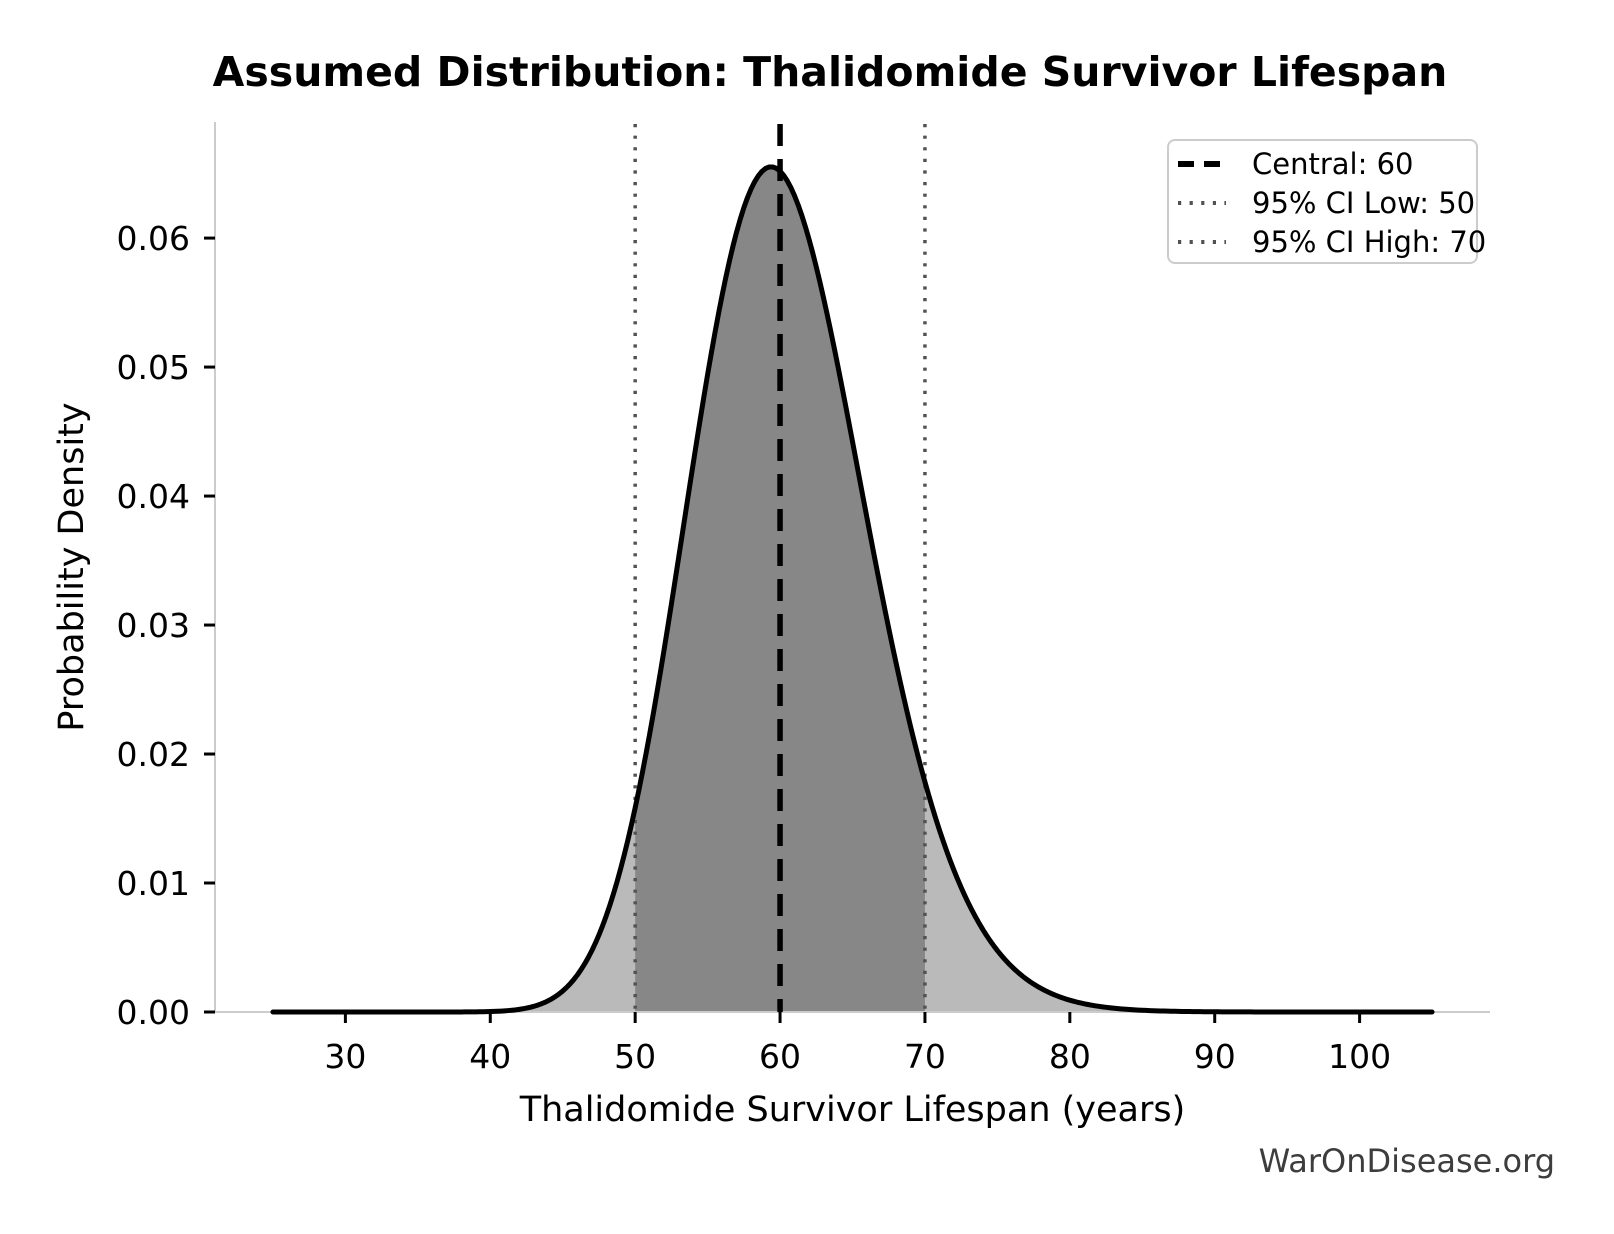 The height and width of the screenshot is (1234, 1614). Describe the element at coordinates (153, 754) in the screenshot. I see `y-tick-label: 0.02` at that location.